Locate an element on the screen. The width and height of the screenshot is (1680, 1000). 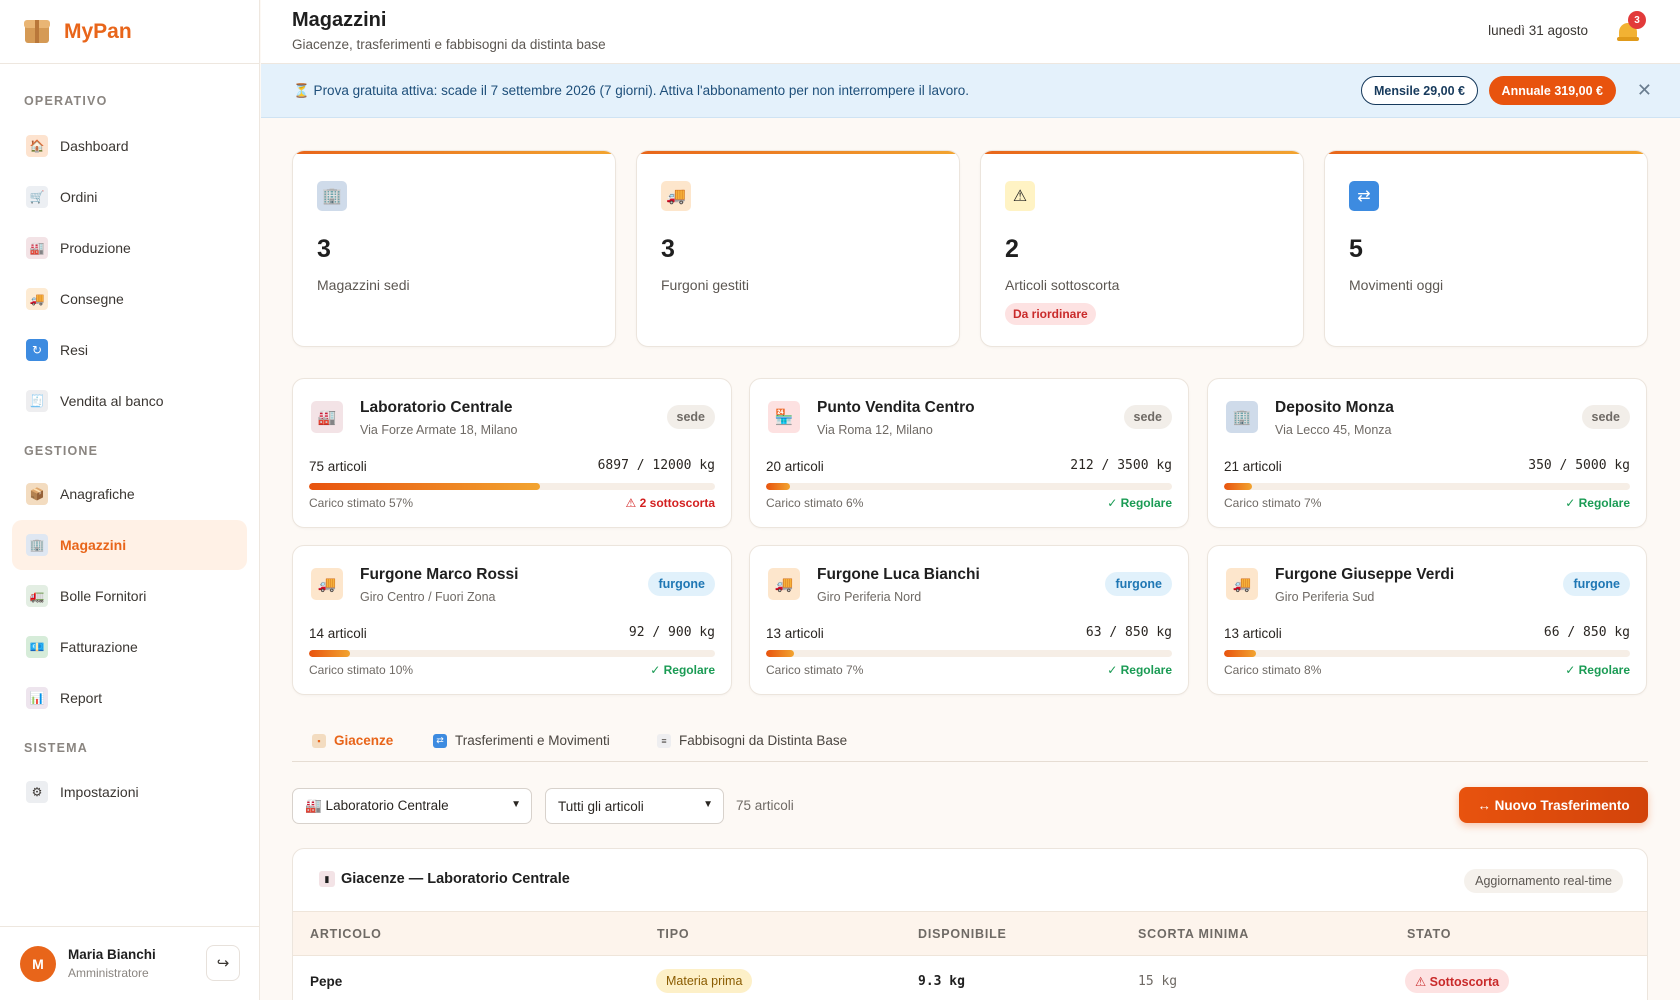
warehouse-articles: 14 articoli is located at coordinates (338, 633).